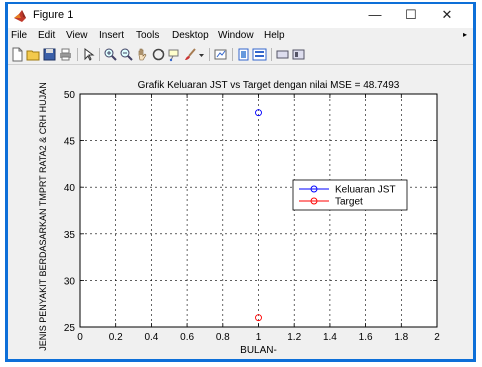 The image size is (482, 367). I want to click on x-tick-label: 0, so click(80, 337).